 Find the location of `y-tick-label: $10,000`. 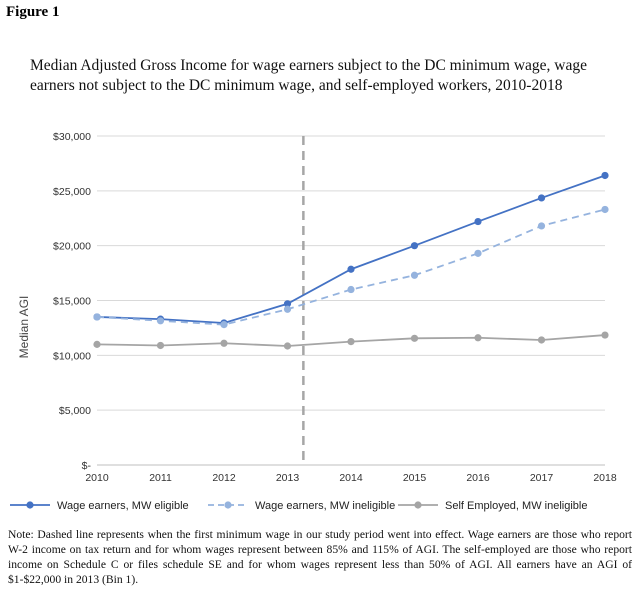

y-tick-label: $10,000 is located at coordinates (72, 356).